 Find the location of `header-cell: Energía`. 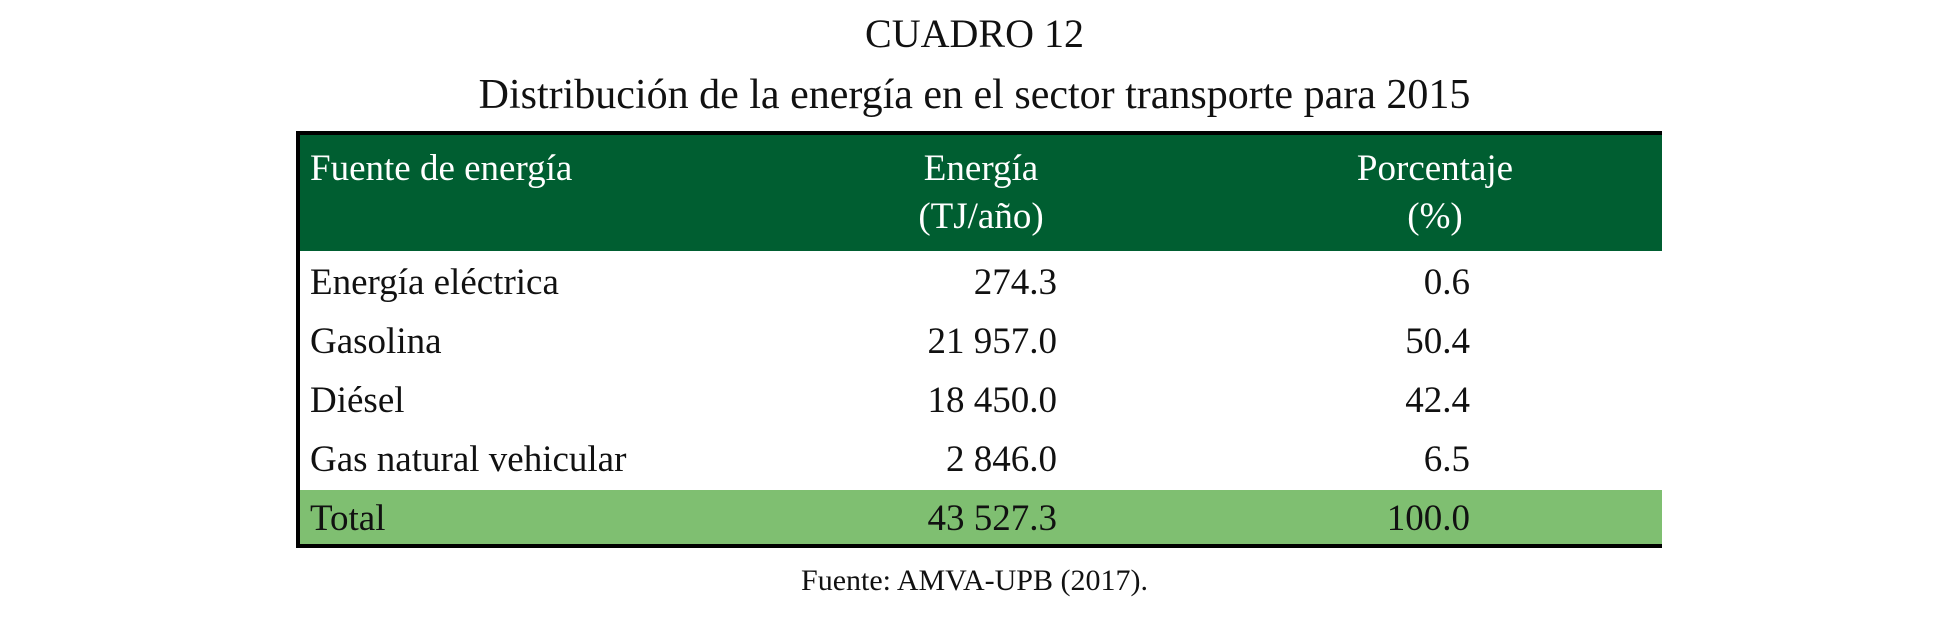

header-cell: Energía is located at coordinates (981, 168).